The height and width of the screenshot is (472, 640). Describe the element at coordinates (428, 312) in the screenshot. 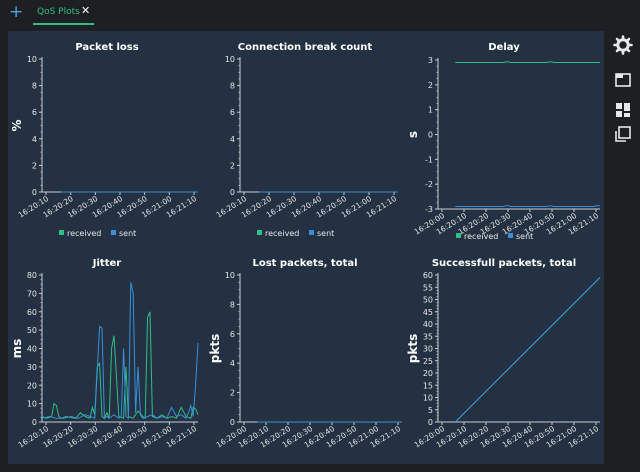

I see `y-tick-label: 45` at that location.